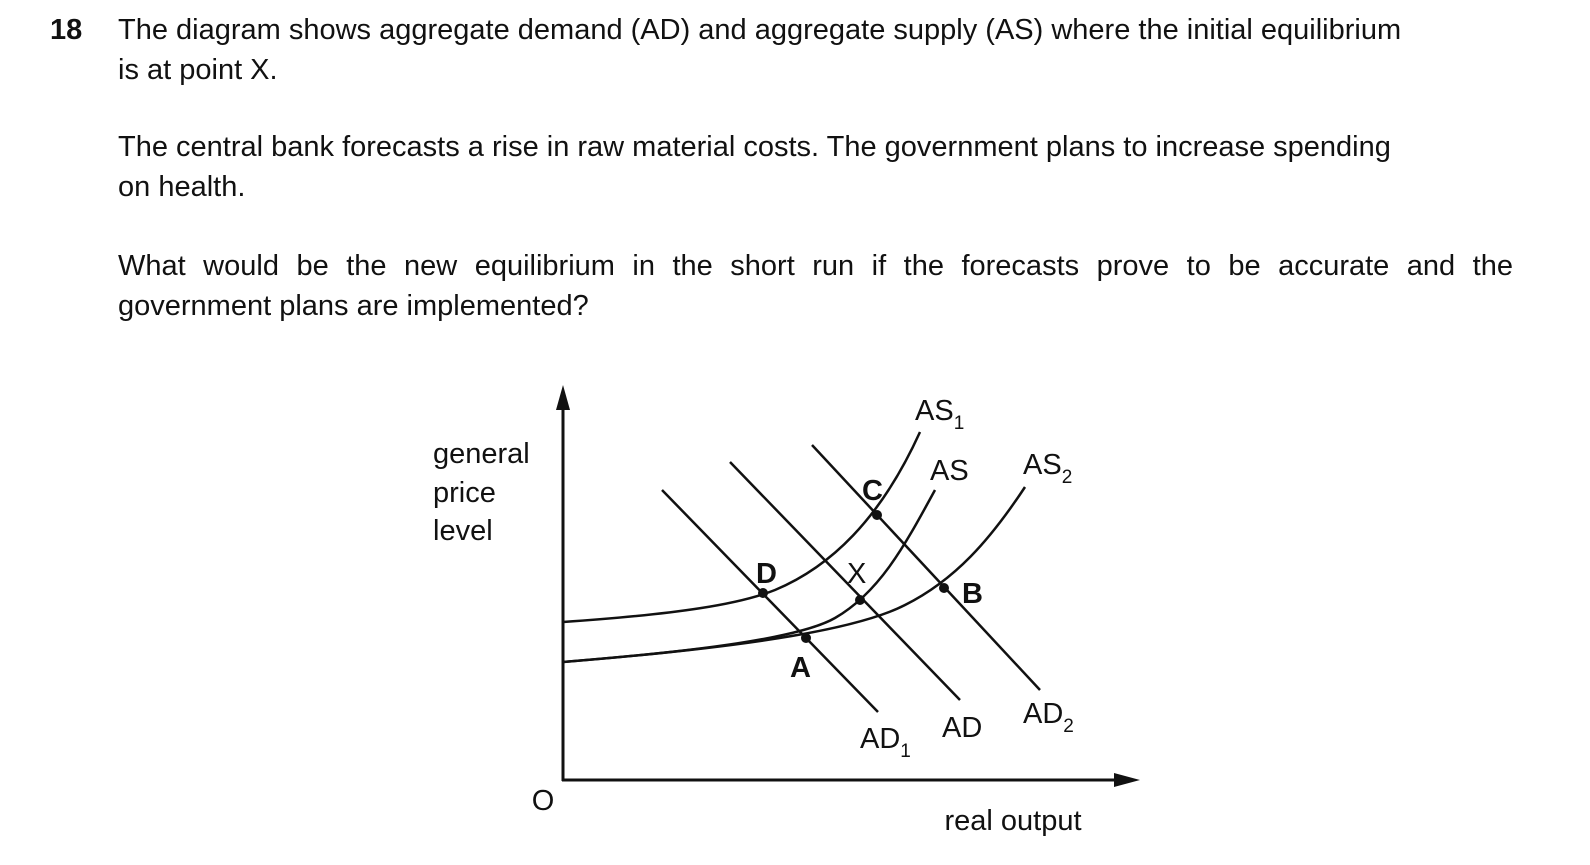 Image resolution: width=1590 pixels, height=865 pixels. Describe the element at coordinates (481, 454) in the screenshot. I see `y-axis-label: general` at that location.